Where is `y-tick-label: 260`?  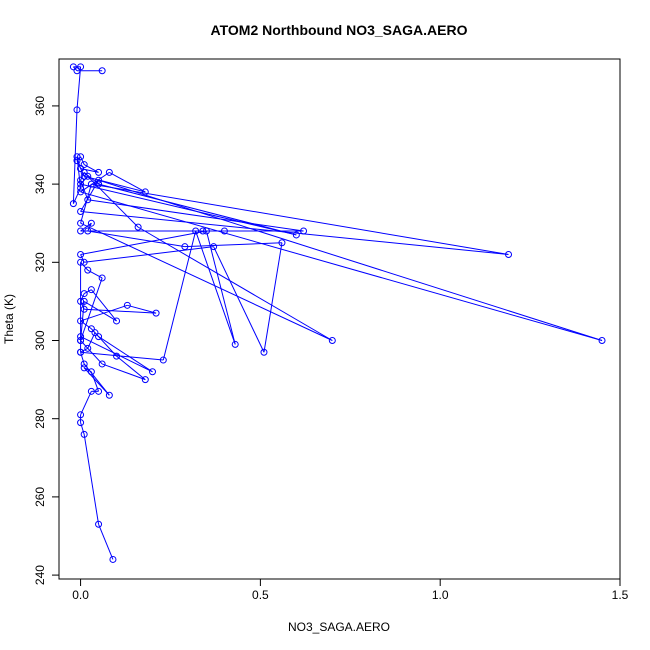
y-tick-label: 260 is located at coordinates (40, 497).